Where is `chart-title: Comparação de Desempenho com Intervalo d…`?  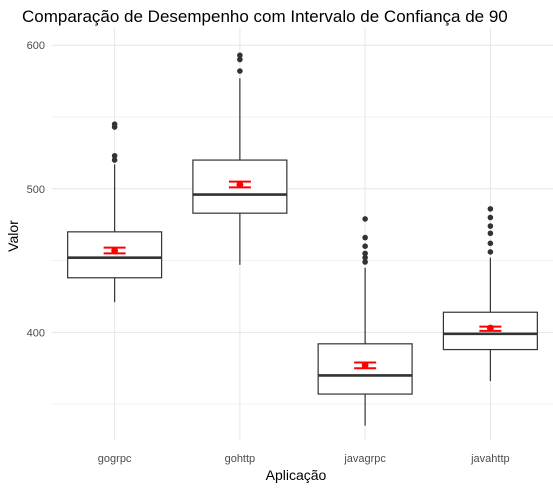
chart-title: Comparação de Desempenho com Intervalo d… is located at coordinates (265, 16).